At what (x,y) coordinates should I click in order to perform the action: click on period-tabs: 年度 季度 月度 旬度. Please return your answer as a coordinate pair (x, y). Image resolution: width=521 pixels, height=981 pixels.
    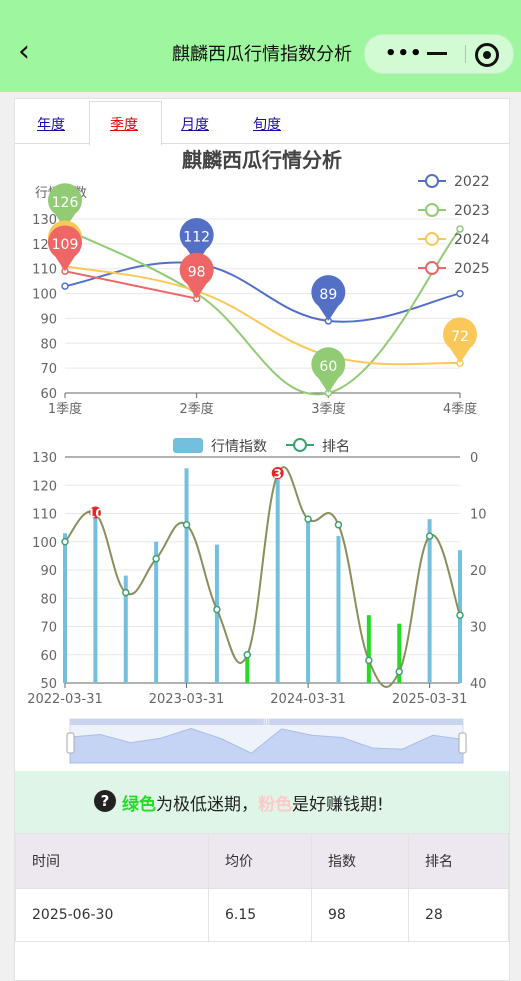
    Looking at the image, I should click on (262, 122).